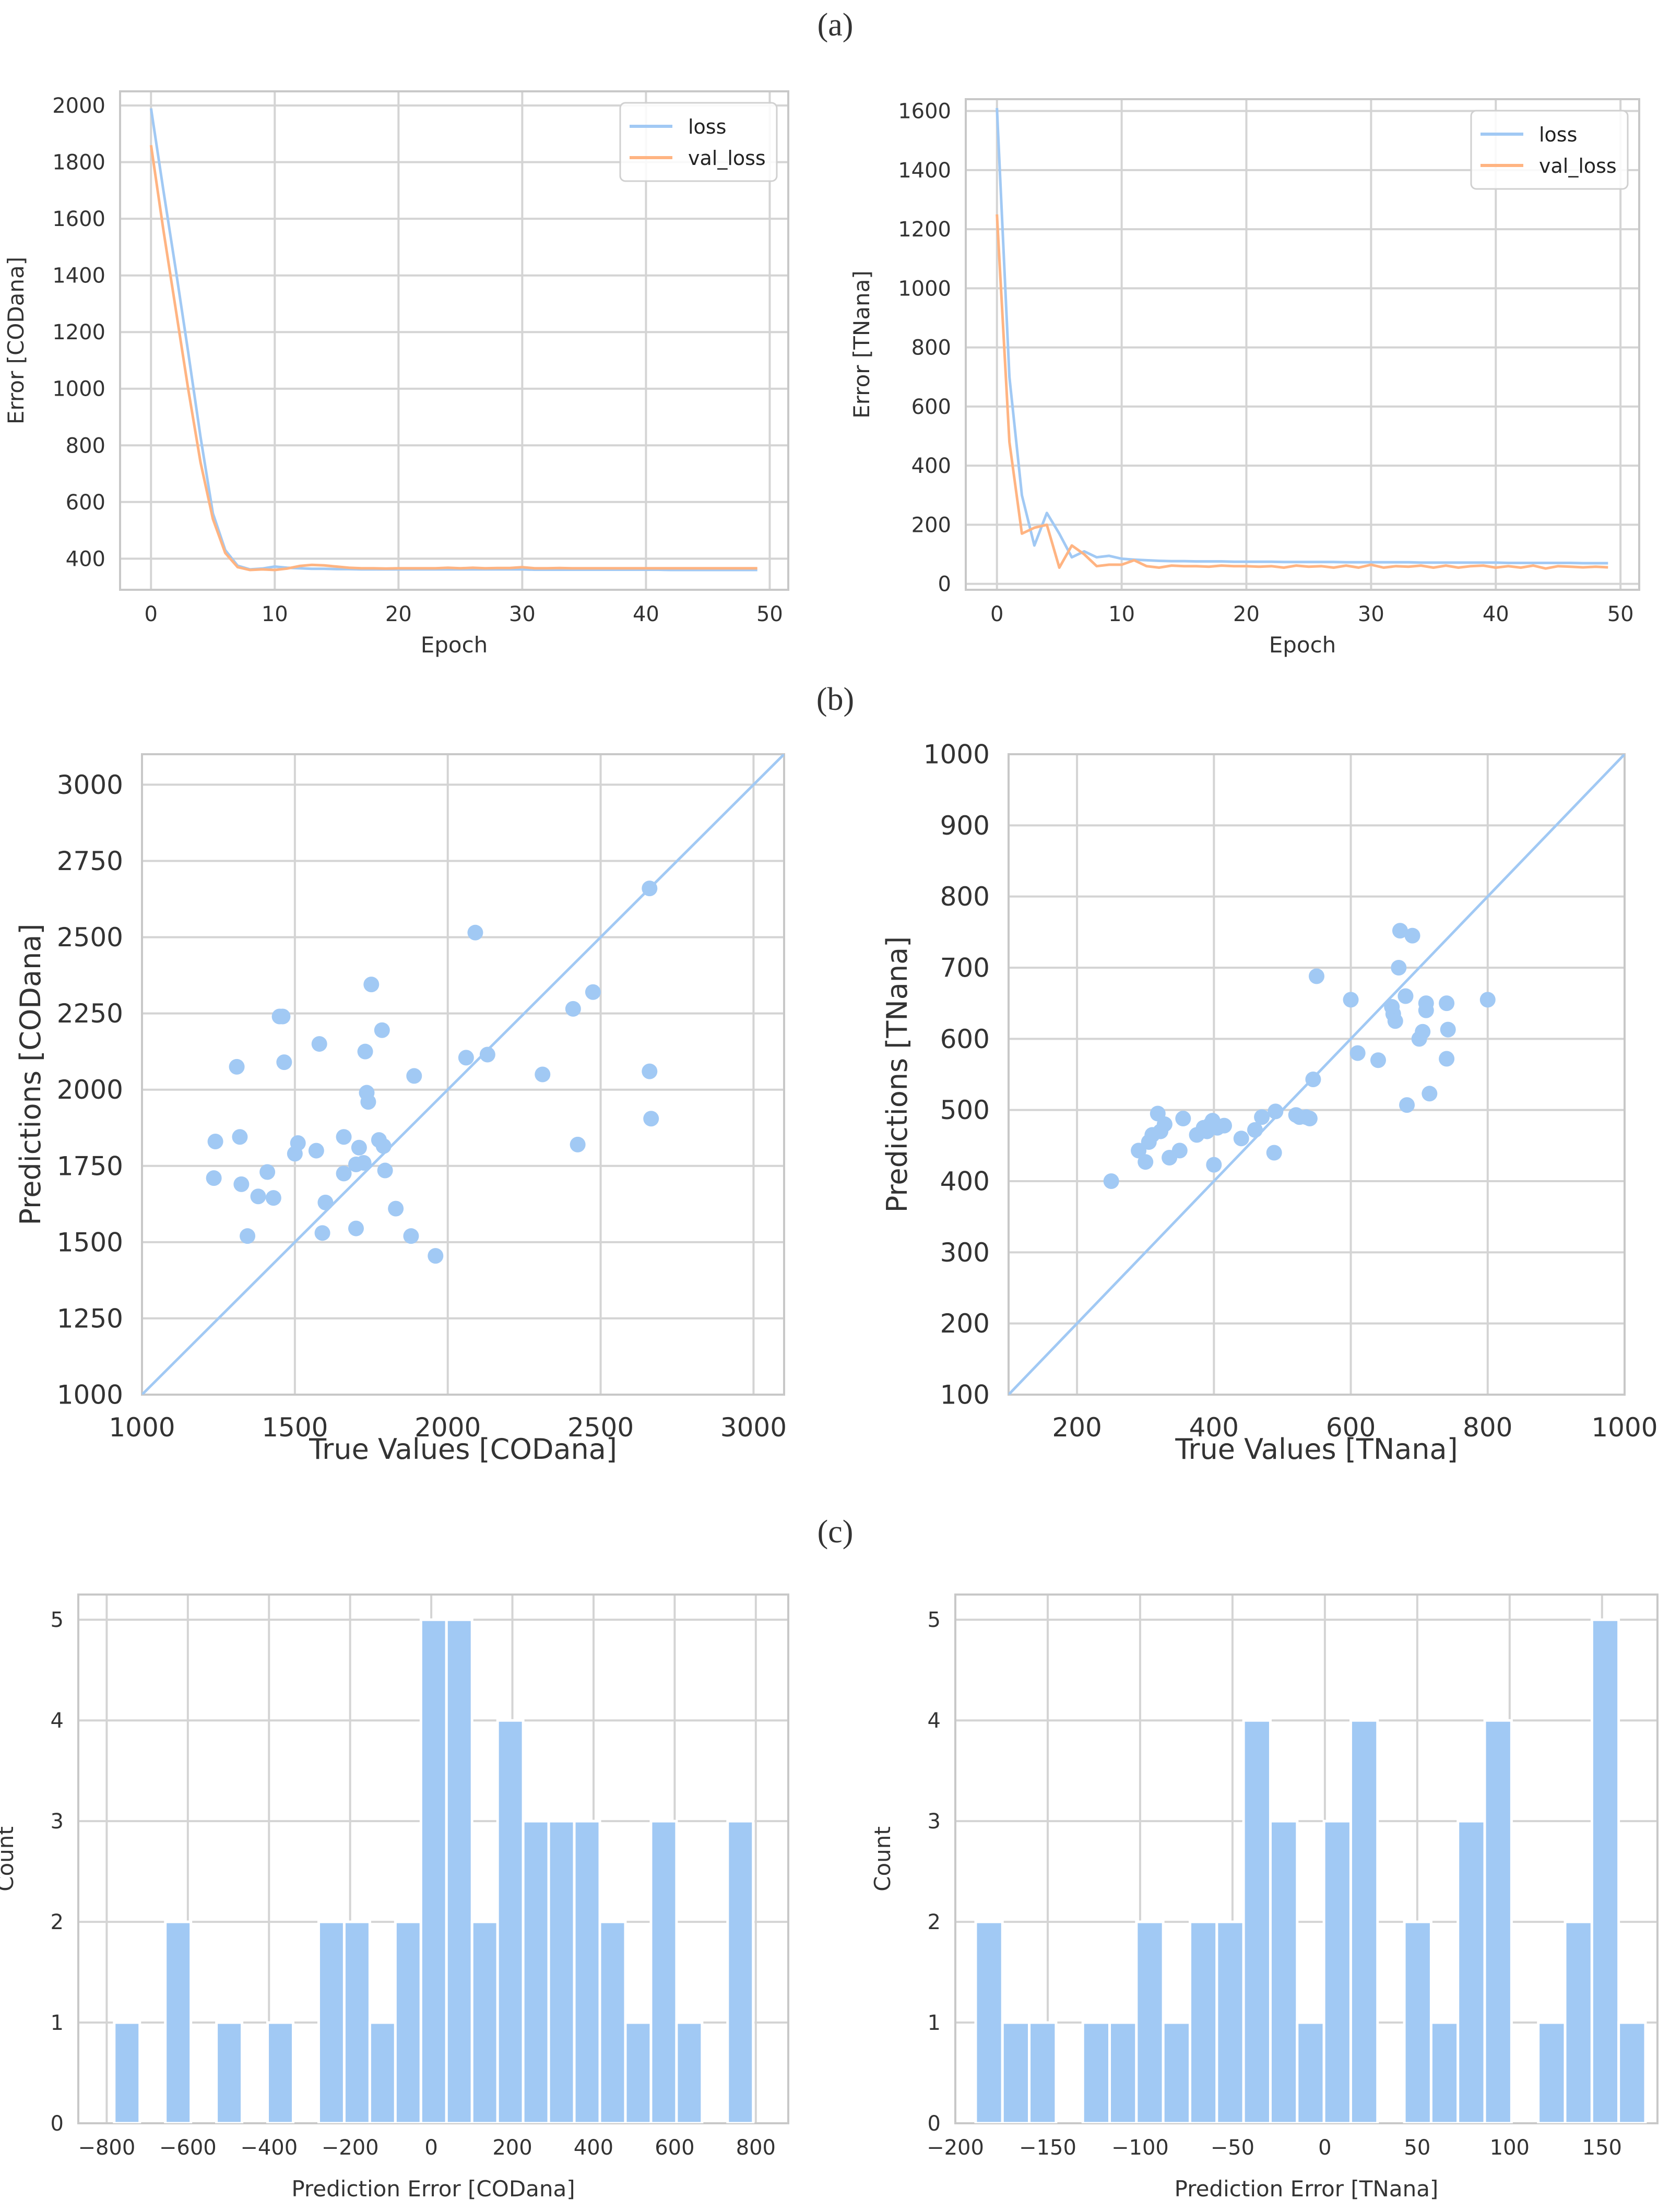  I want to click on series-line-val-loss, so click(1302, 392).